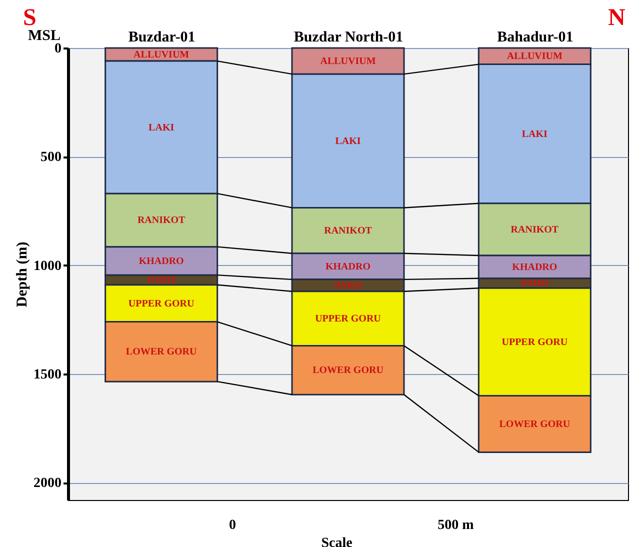 This screenshot has height=547, width=637. What do you see at coordinates (48, 484) in the screenshot?
I see `y-tick-label: 2000` at bounding box center [48, 484].